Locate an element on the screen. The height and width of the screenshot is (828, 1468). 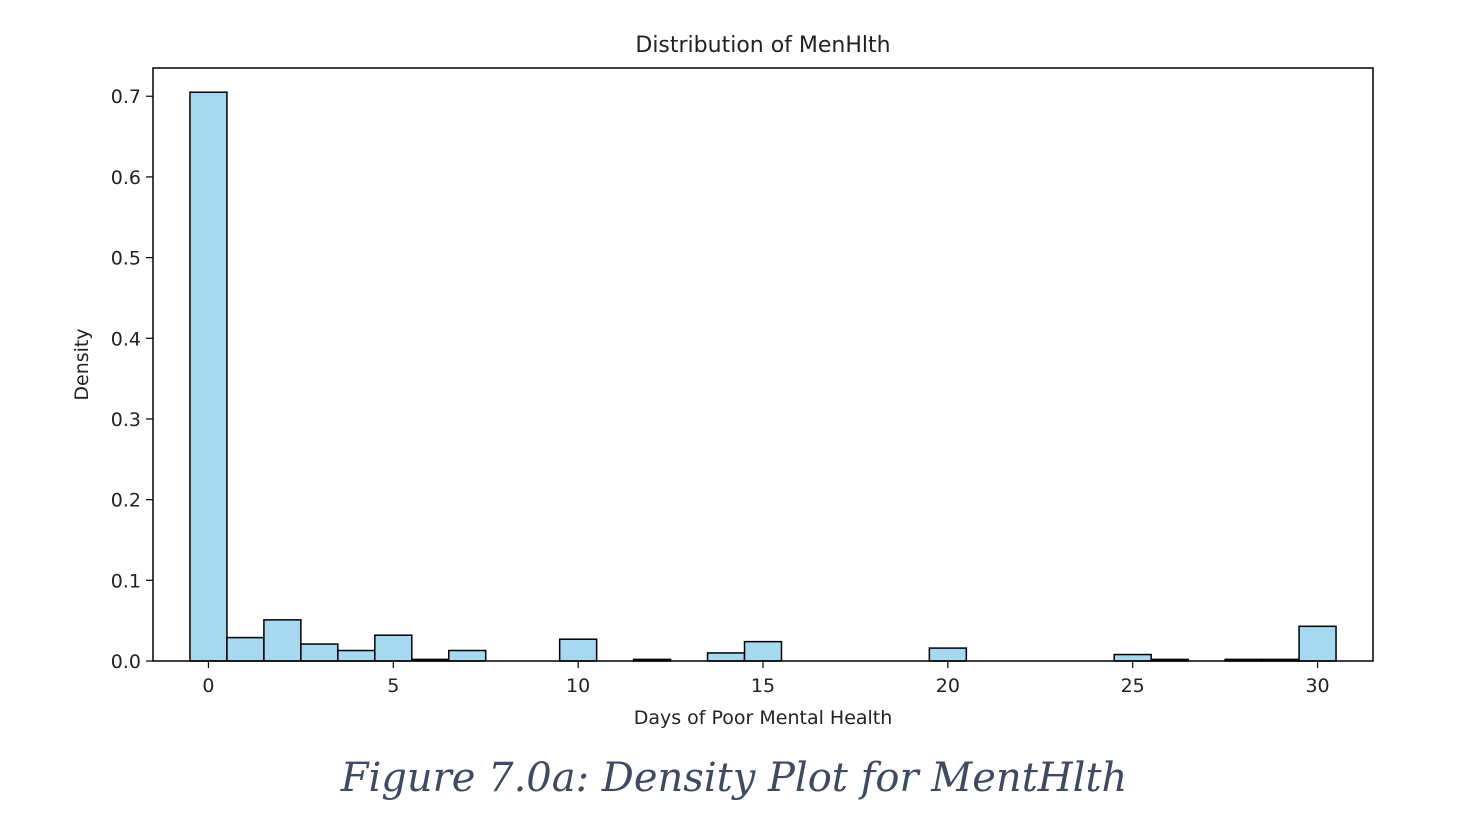
x-tick-label: 0 is located at coordinates (208, 686).